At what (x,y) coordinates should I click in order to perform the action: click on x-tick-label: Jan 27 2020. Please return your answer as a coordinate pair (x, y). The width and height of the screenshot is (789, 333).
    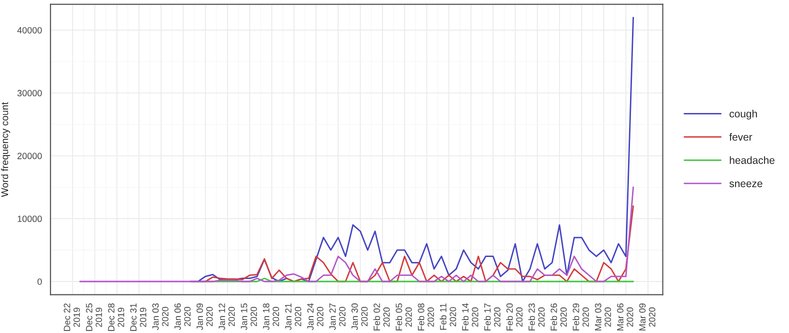
    Looking at the image, I should click on (337, 316).